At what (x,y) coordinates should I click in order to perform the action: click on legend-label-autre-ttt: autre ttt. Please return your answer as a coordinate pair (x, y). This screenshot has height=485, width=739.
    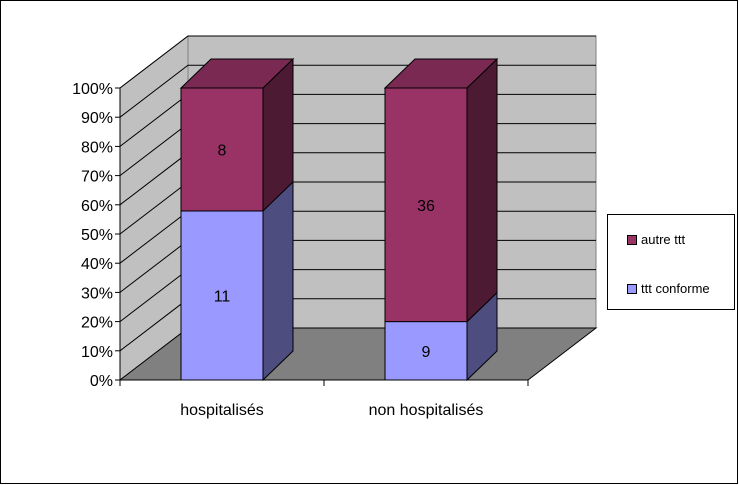
    Looking at the image, I should click on (663, 239).